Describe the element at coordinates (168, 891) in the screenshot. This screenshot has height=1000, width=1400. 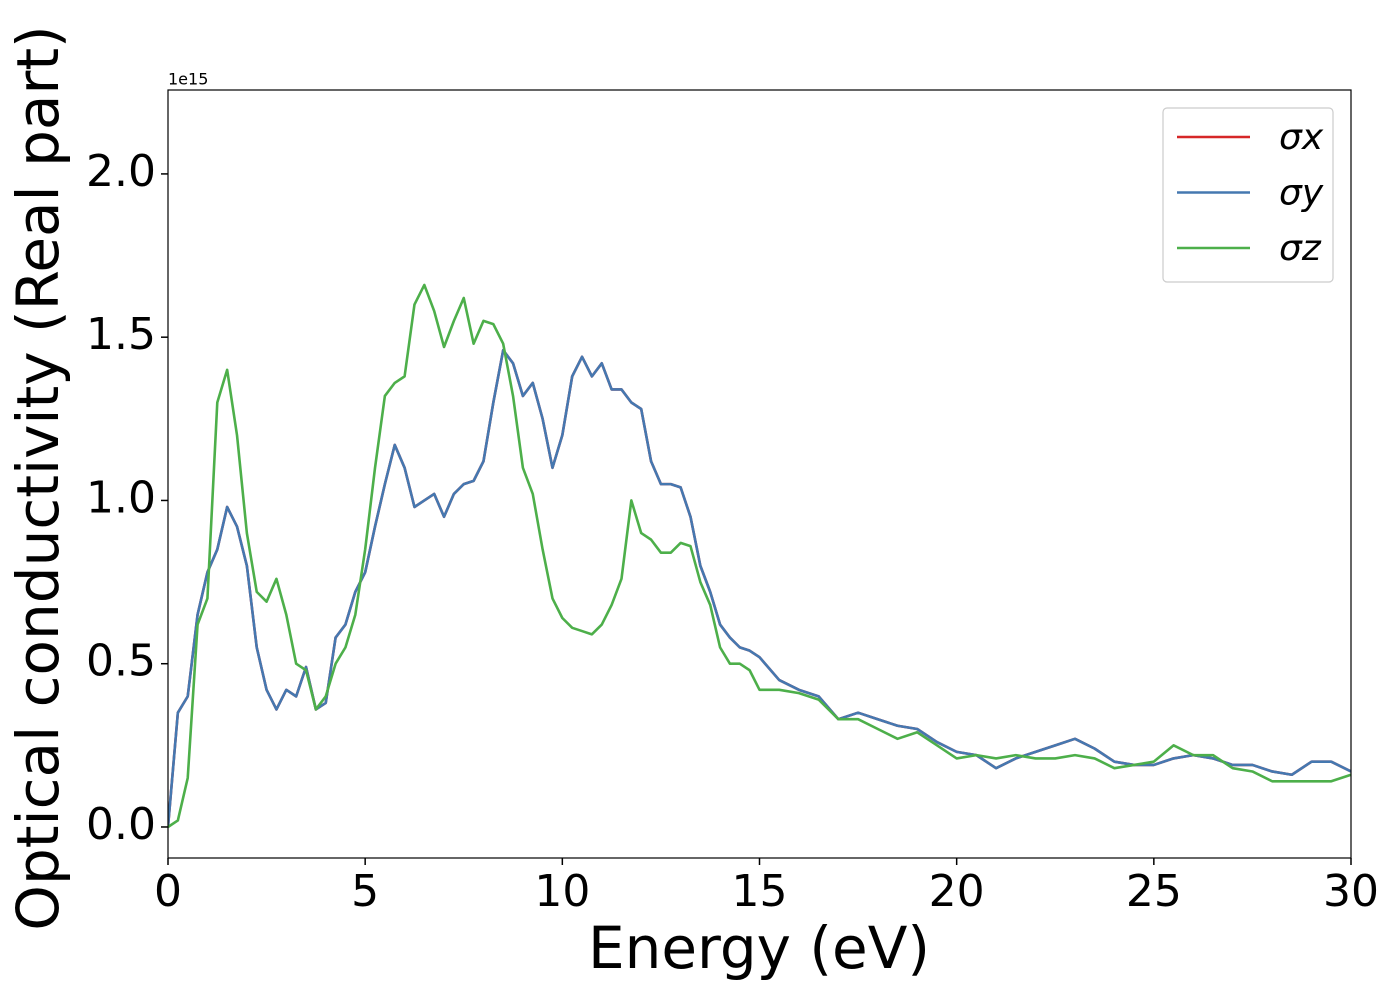
I see `x-tick-label: 0` at that location.